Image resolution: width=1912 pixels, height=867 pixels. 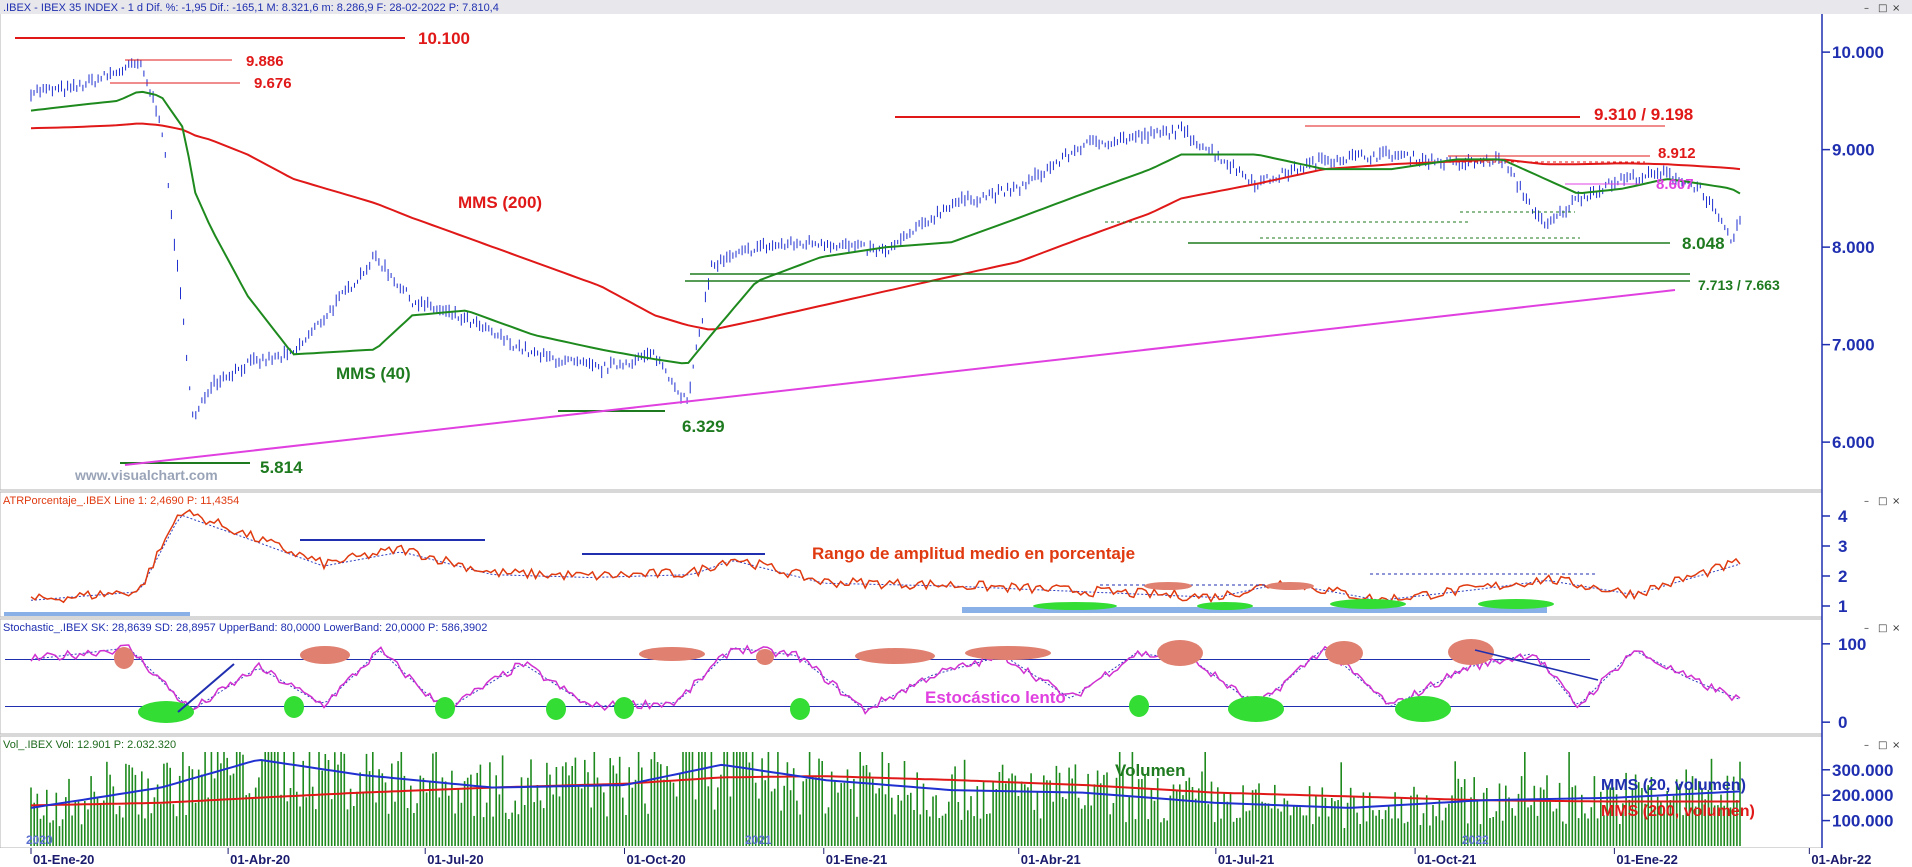 I want to click on label-7713: 7.713 / 7.663, so click(x=1739, y=285).